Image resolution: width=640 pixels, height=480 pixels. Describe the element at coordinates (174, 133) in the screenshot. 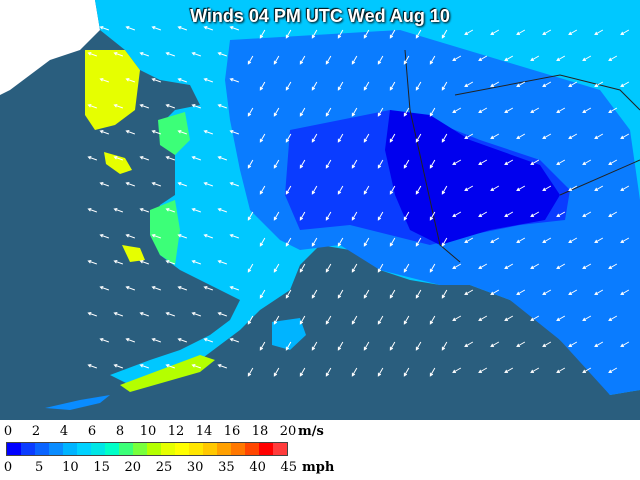

I see `land-norton` at that location.